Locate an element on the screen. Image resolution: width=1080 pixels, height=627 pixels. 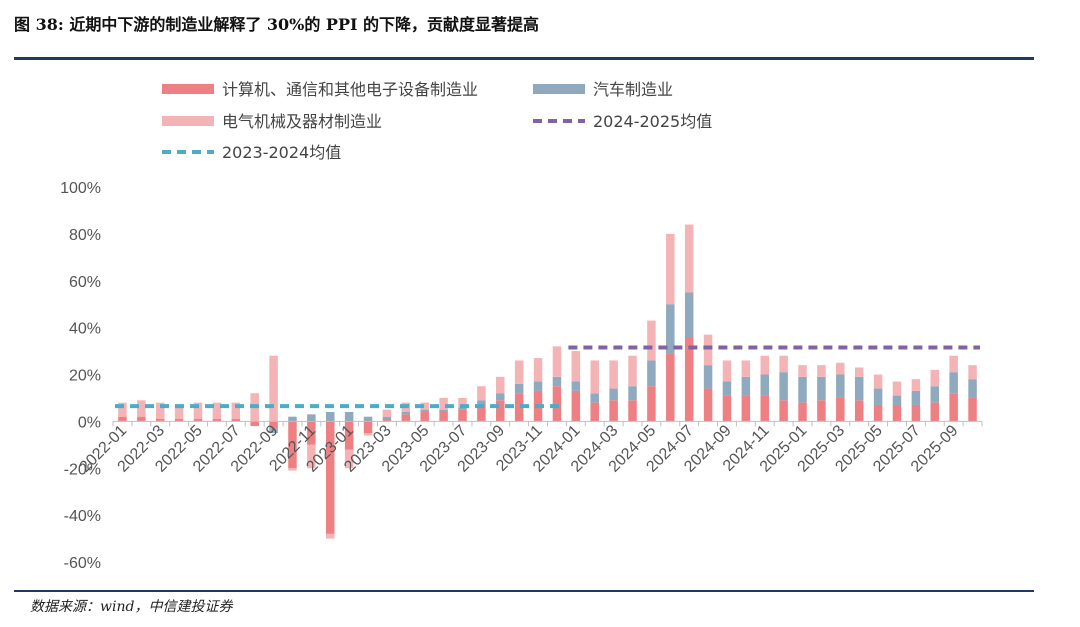
y-axis-ticks: 100% 80% 60% 40% 20% 0% -20% -40% -60% is located at coordinates (80, 376).